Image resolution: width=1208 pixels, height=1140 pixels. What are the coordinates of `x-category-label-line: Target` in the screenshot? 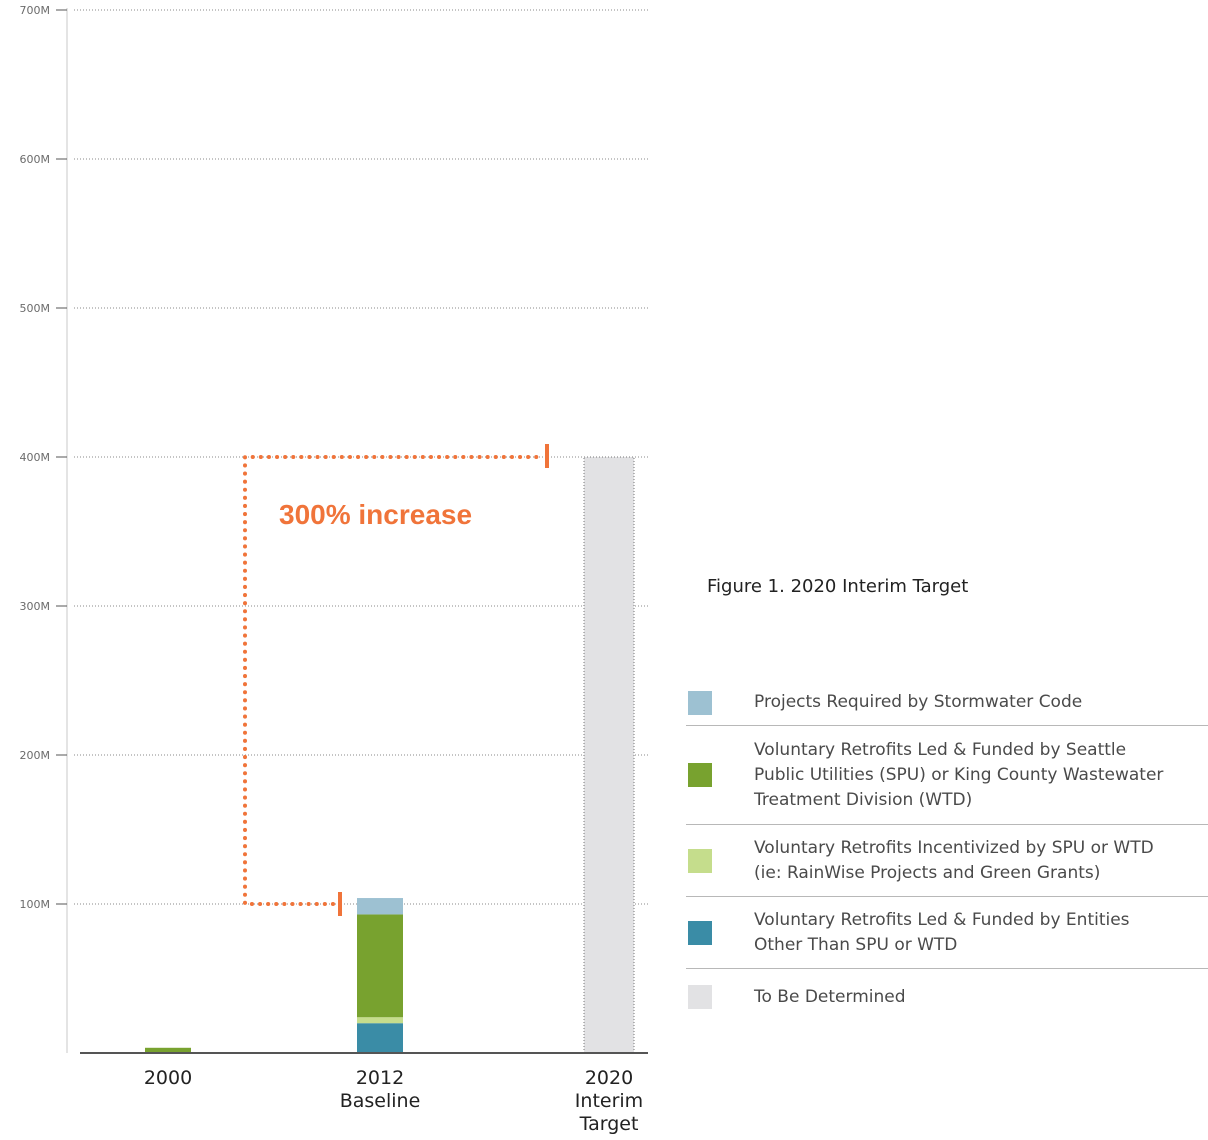 It's located at (609, 1124).